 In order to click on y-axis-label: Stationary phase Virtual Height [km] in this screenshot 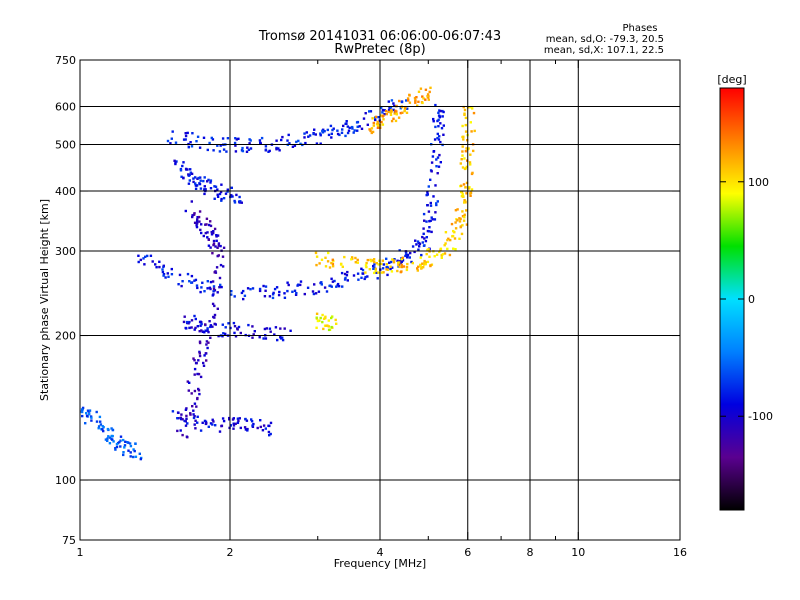, I will do `click(44, 300)`.